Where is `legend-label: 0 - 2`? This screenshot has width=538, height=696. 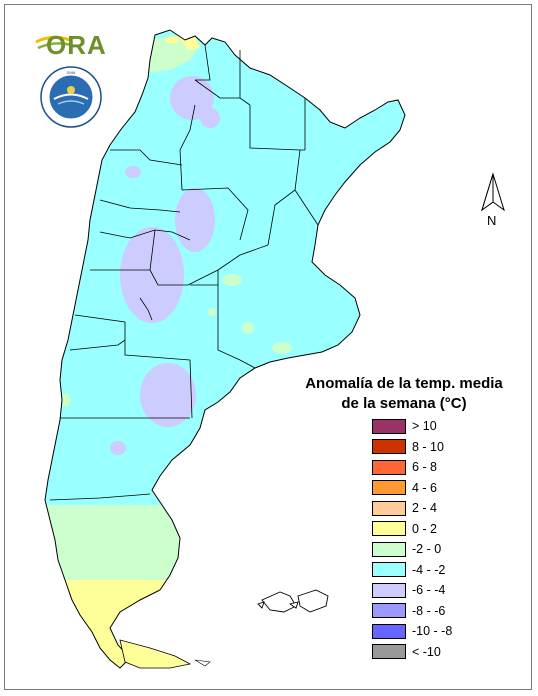
legend-label: 0 - 2 is located at coordinates (425, 528).